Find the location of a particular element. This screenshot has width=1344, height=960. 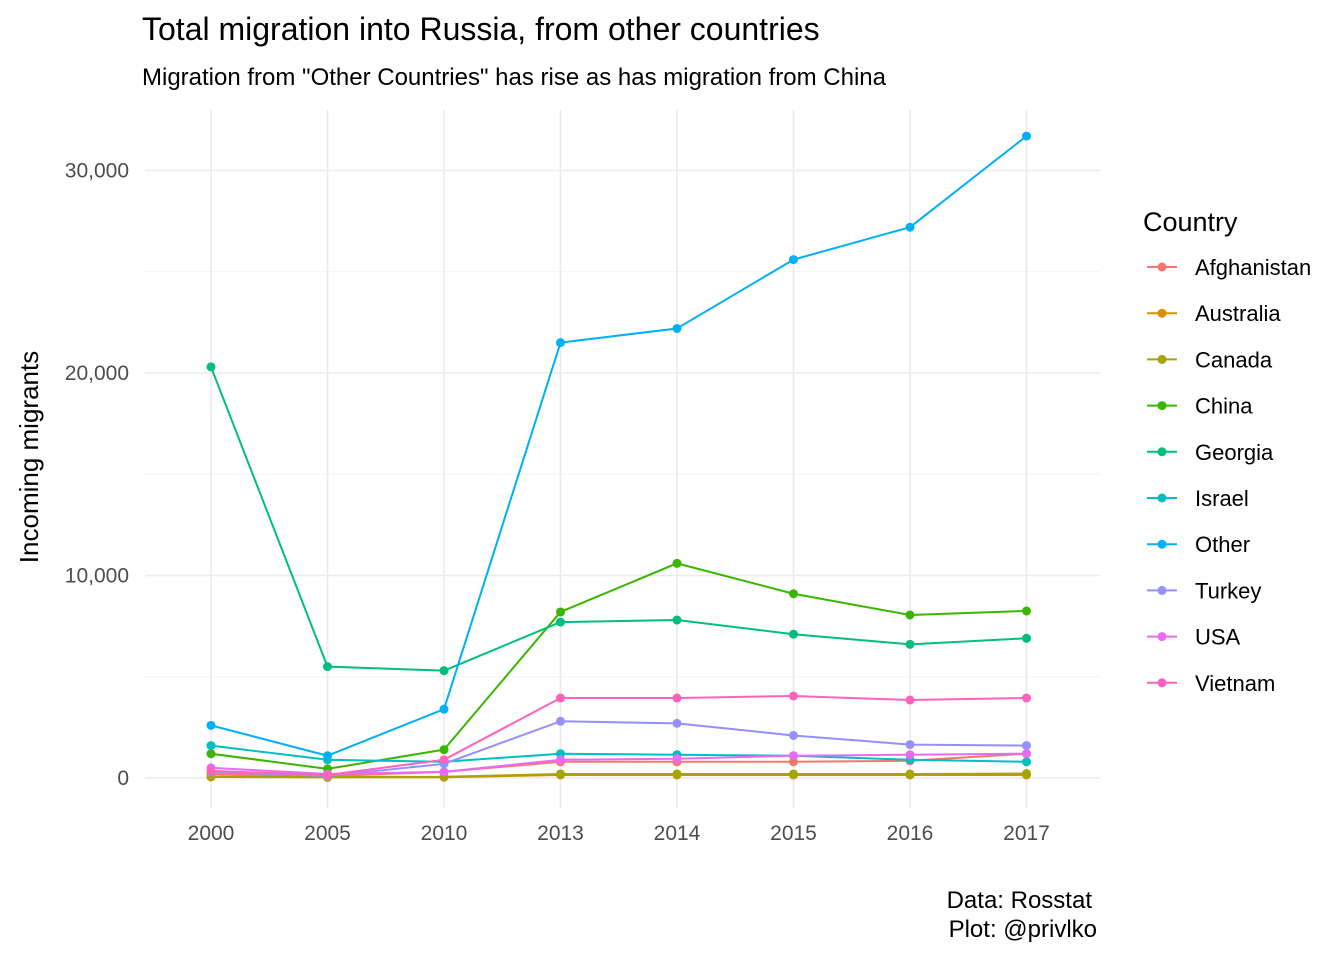

legend-item: China is located at coordinates (1200, 406).